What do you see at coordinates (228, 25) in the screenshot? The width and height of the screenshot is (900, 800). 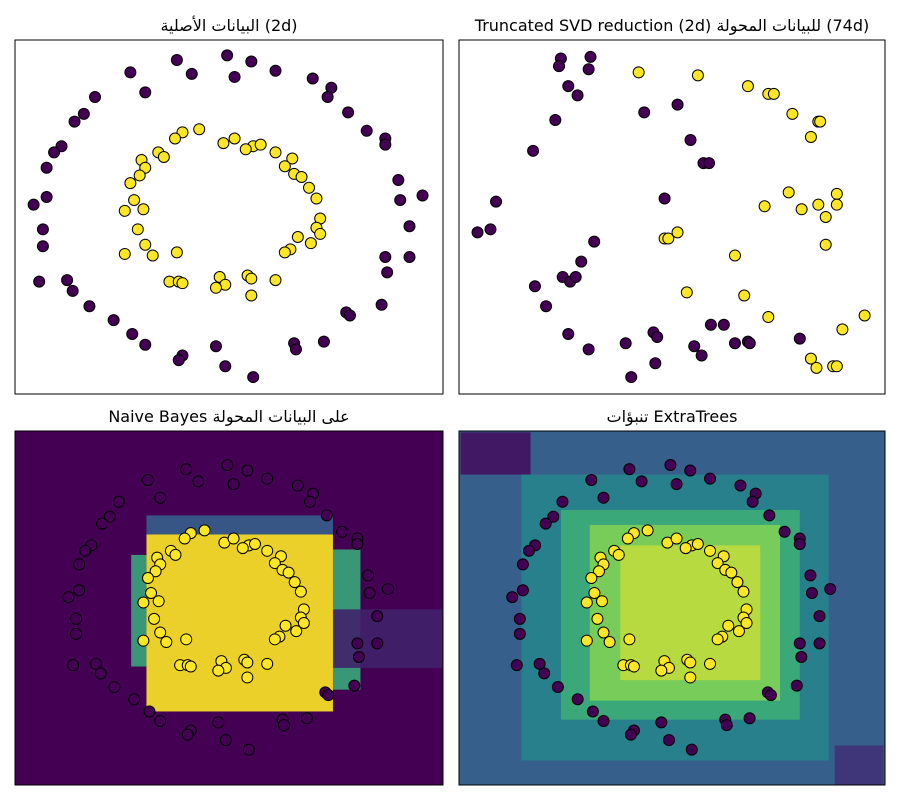 I see `chart-title: البيانات الأصلية (2d)` at bounding box center [228, 25].